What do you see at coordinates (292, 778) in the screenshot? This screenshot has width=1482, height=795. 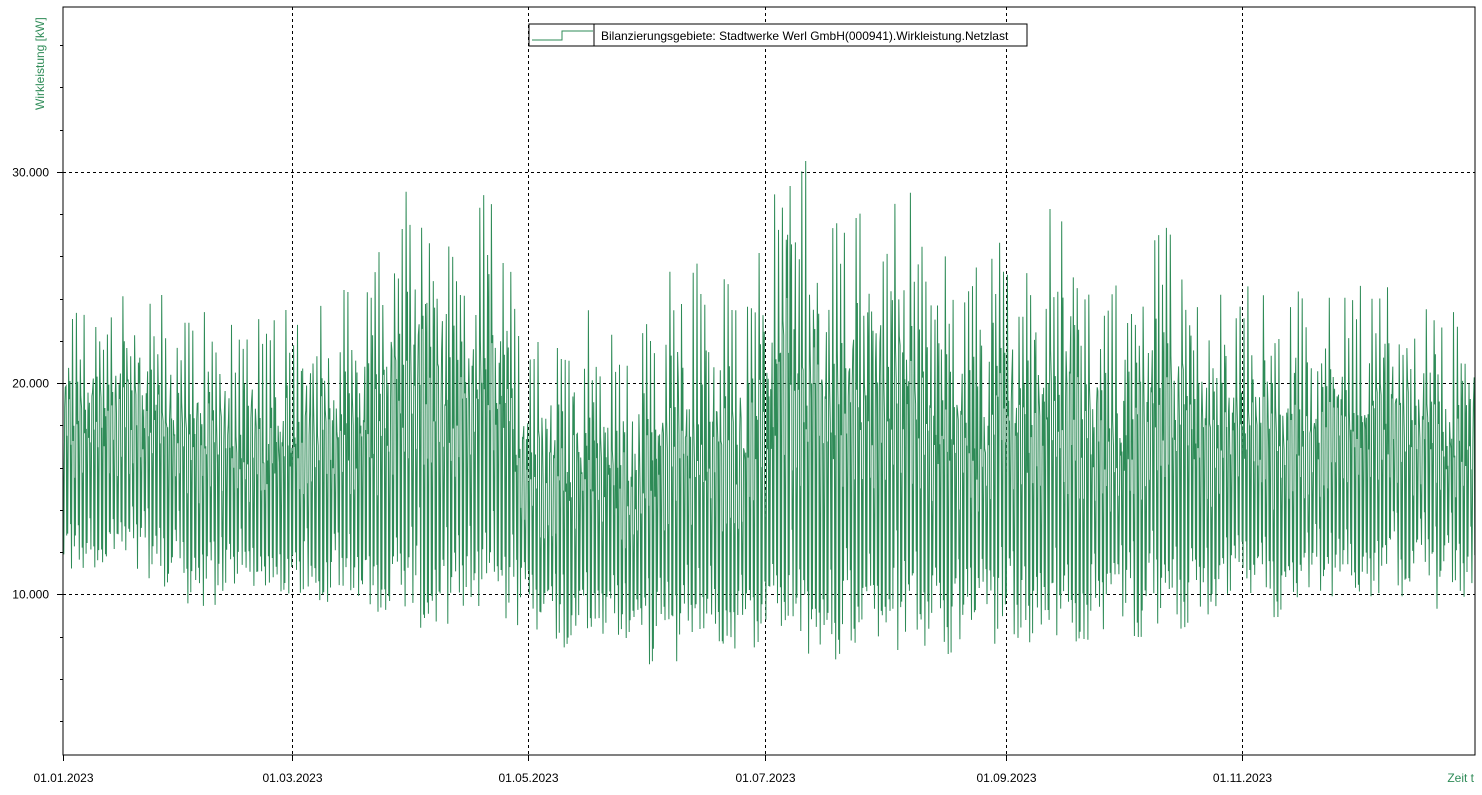 I see `x-tick-label: 01.03.2023` at bounding box center [292, 778].